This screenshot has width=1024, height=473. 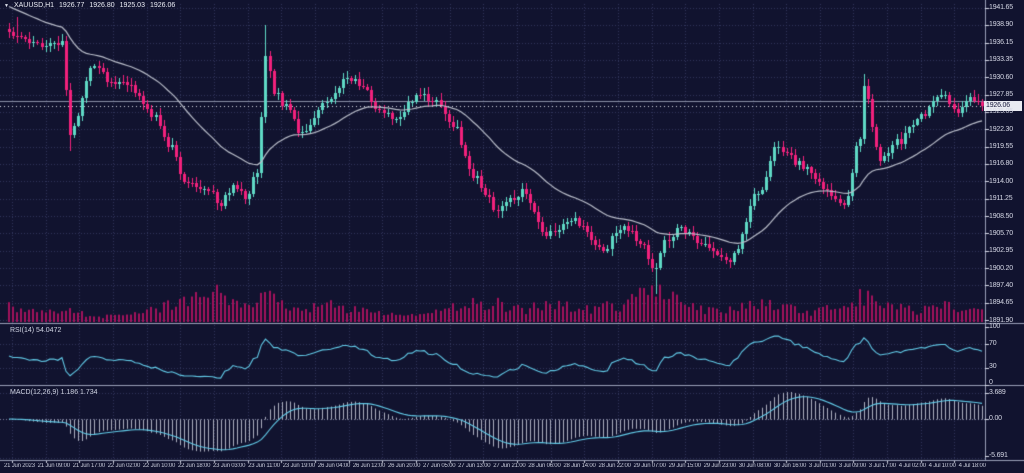 I want to click on price-tick-label: 1894.65, so click(x=1001, y=303).